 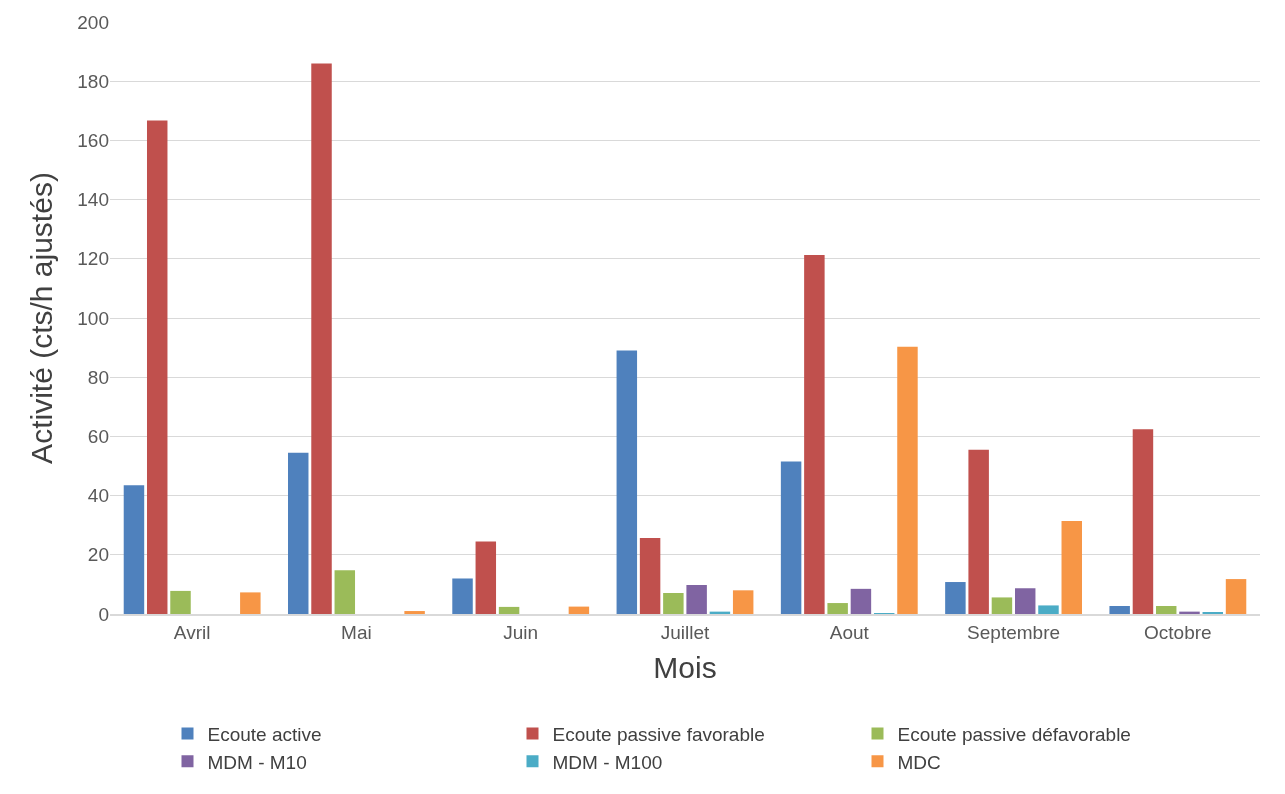 What do you see at coordinates (93, 81) in the screenshot?
I see `y-tick-label: 180` at bounding box center [93, 81].